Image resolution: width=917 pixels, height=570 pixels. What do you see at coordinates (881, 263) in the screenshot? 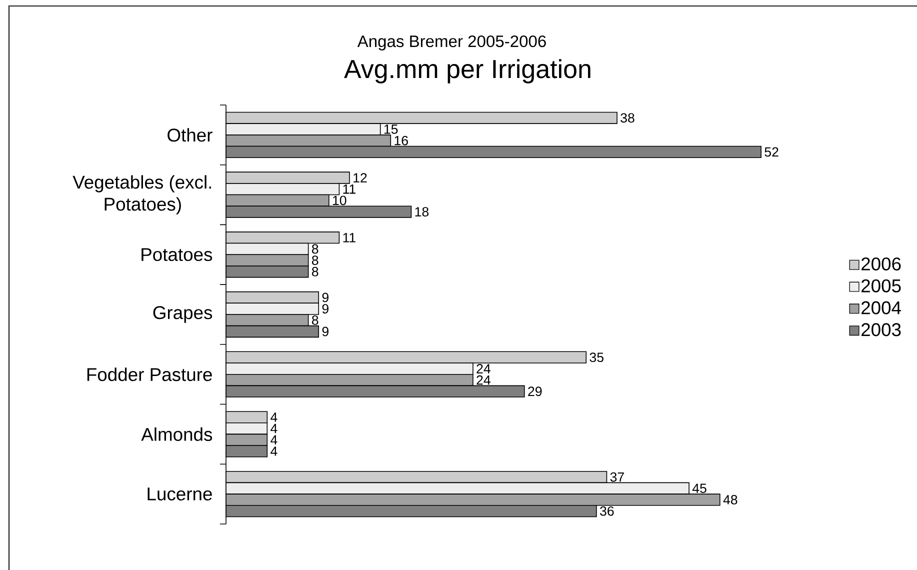
I see `legend-label: 2006` at bounding box center [881, 263].